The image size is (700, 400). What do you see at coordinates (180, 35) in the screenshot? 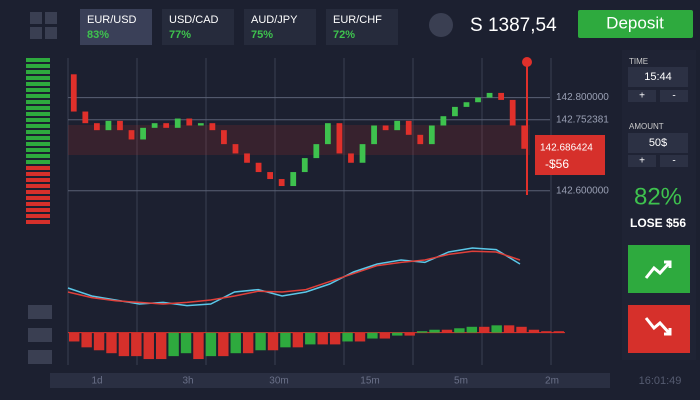
I see `pair-payout: 77%` at bounding box center [180, 35].